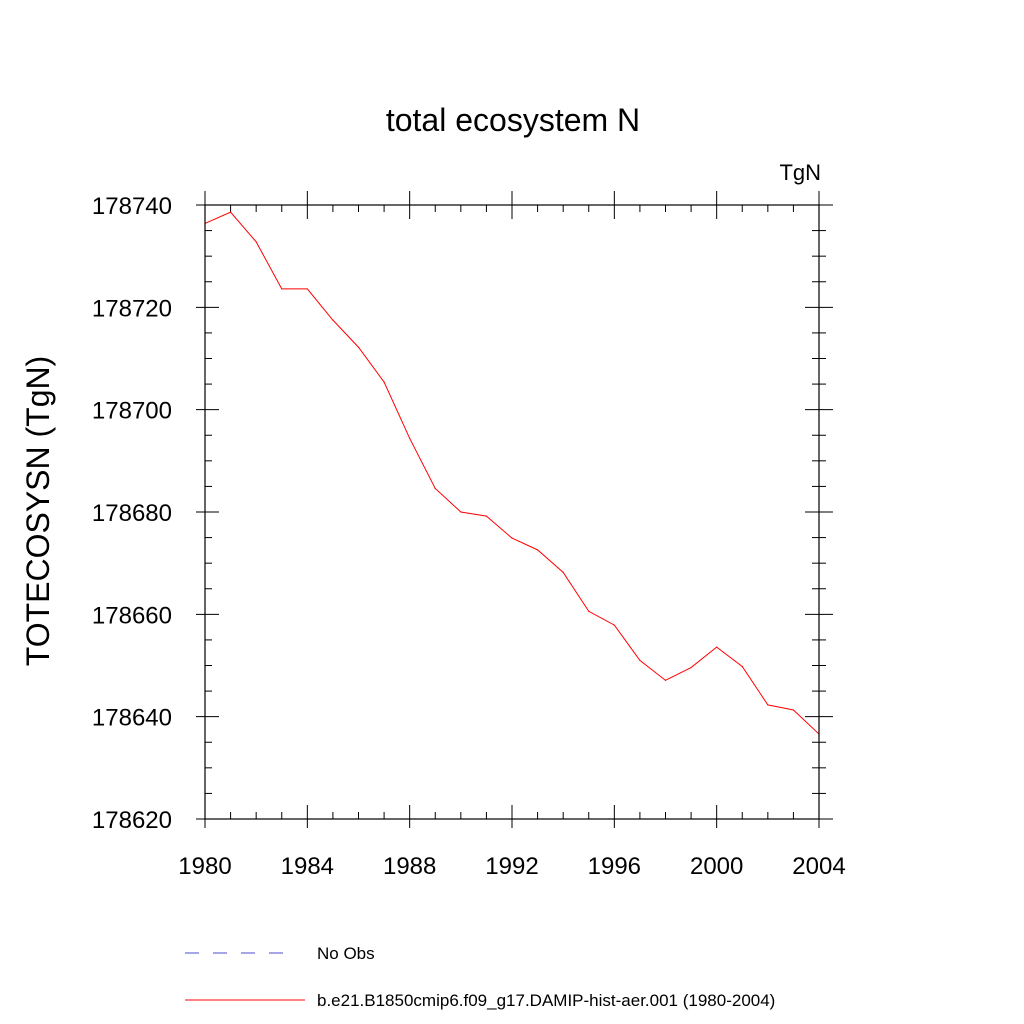 This screenshot has height=1024, width=1024. I want to click on x-tick-label: 1984, so click(307, 866).